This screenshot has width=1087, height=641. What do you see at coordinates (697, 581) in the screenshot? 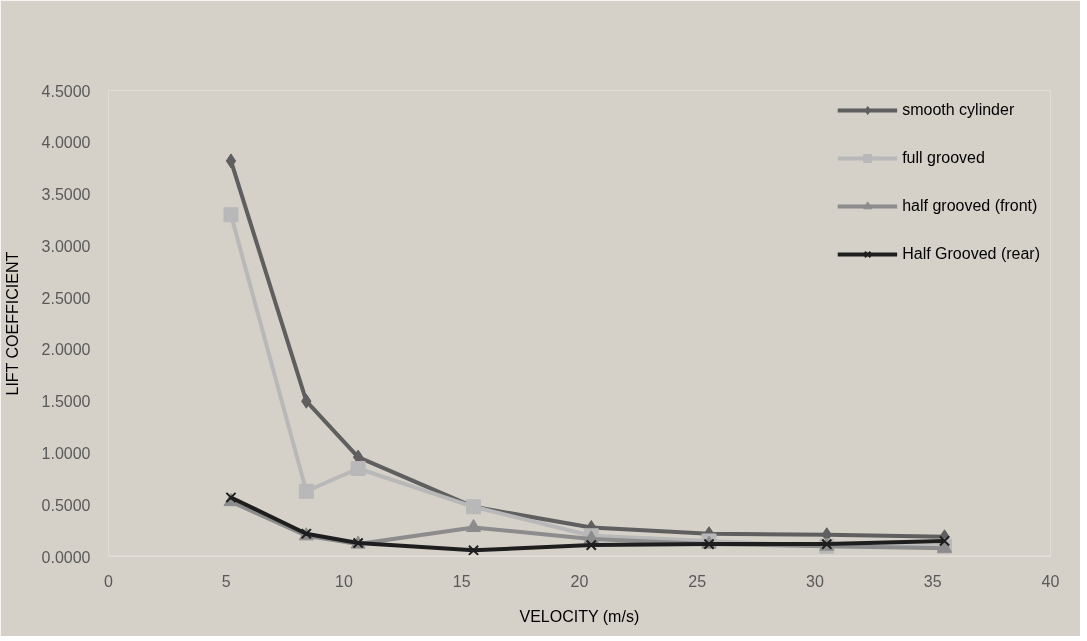
I see `x-tick-label: 25` at bounding box center [697, 581].